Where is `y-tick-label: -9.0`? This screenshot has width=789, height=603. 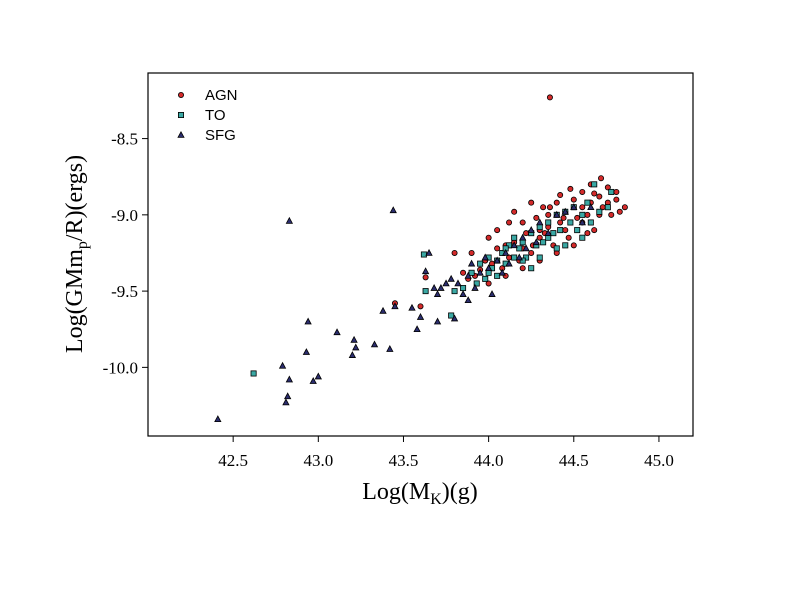 y-tick-label: -9.0 is located at coordinates (124, 215).